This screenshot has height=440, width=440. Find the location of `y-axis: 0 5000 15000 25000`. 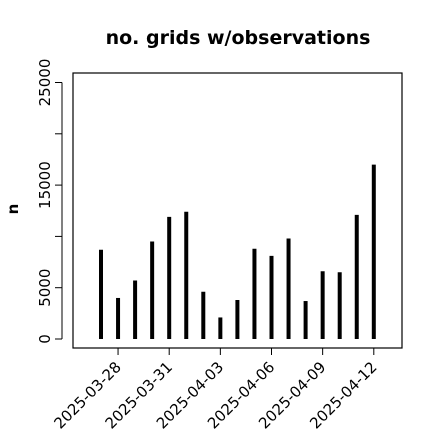

y-axis: 0 5000 15000 25000 is located at coordinates (49, 201).